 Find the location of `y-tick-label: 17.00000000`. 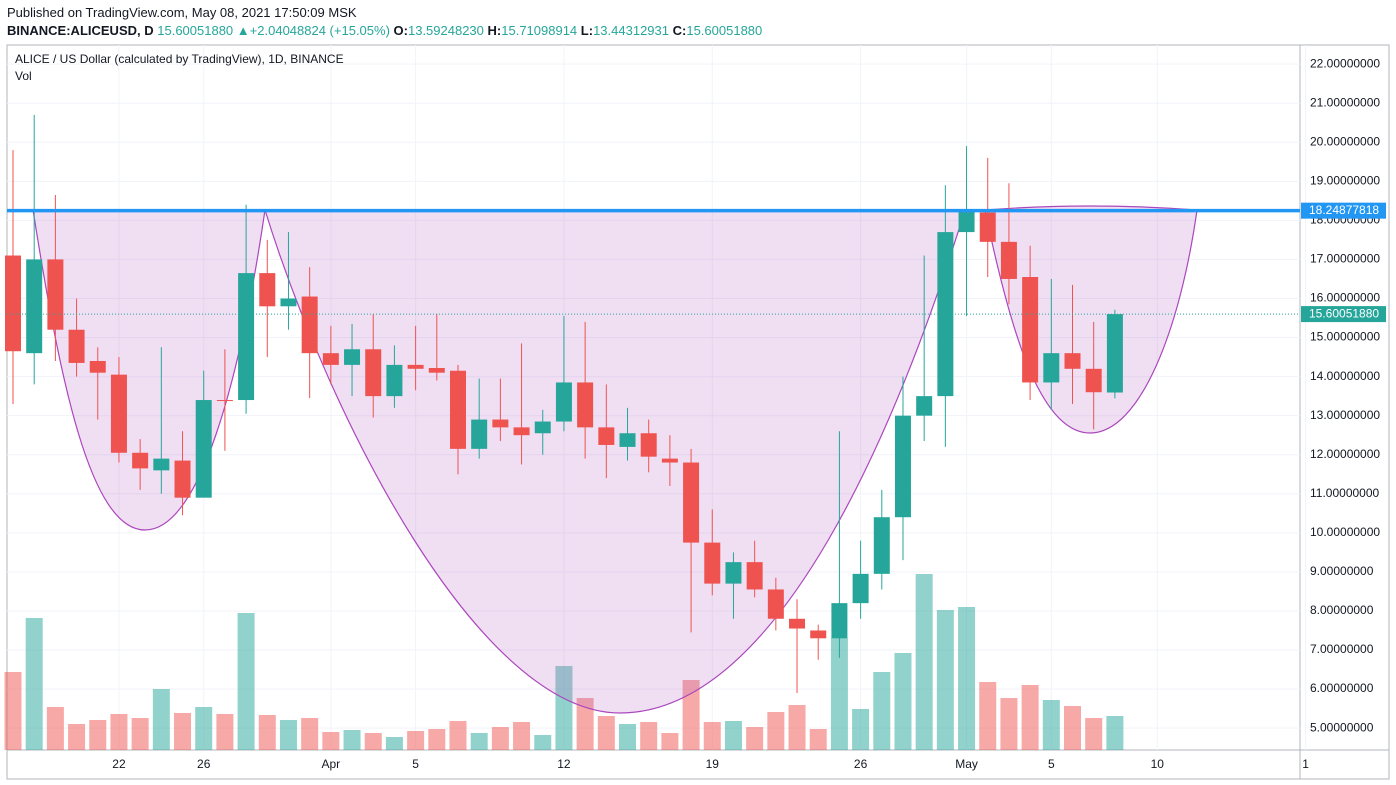

y-tick-label: 17.00000000 is located at coordinates (1345, 259).